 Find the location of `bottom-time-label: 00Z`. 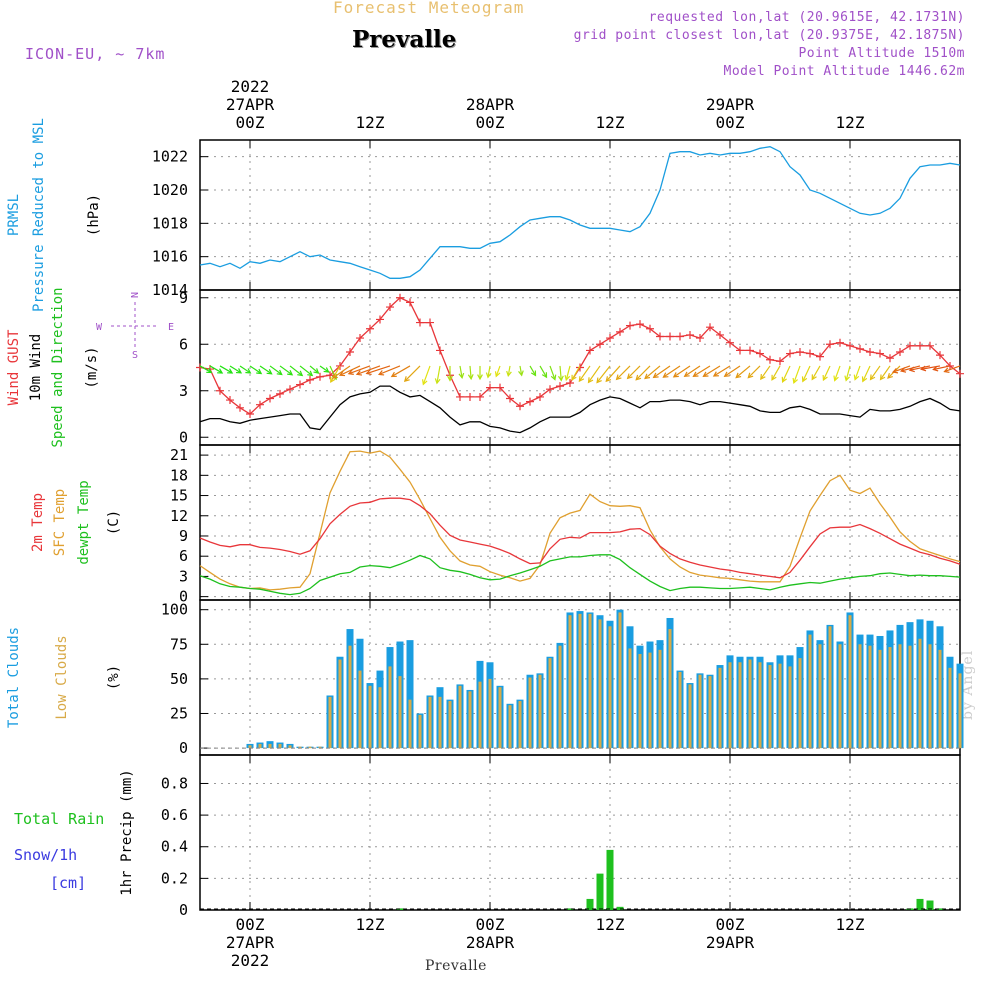

bottom-time-label: 00Z is located at coordinates (490, 924).